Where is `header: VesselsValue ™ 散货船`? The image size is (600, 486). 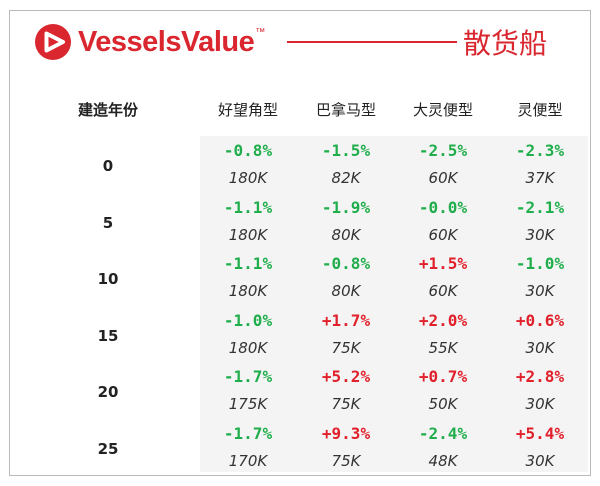 header: VesselsValue ™ 散货船 is located at coordinates (304, 42).